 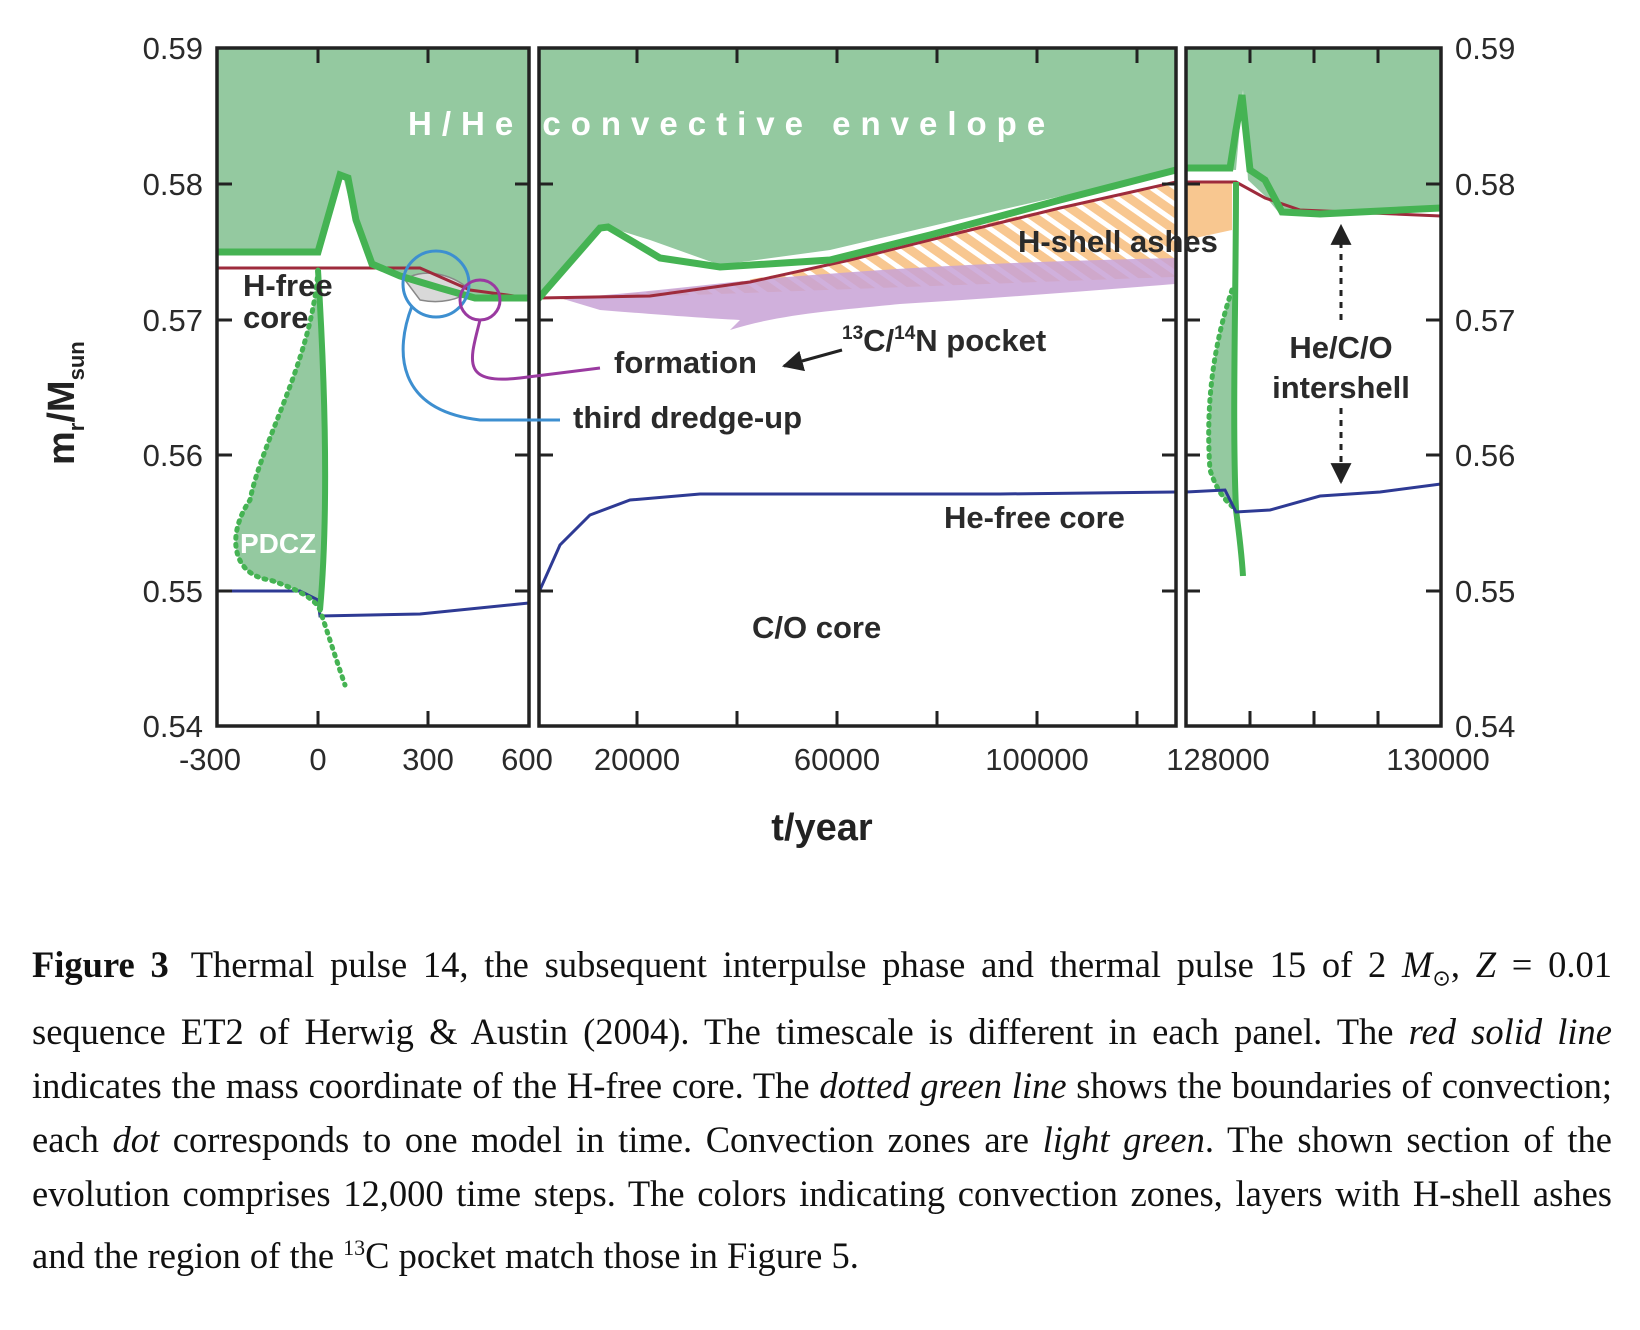 I want to click on envelope-fill-b, so click(x=857, y=173).